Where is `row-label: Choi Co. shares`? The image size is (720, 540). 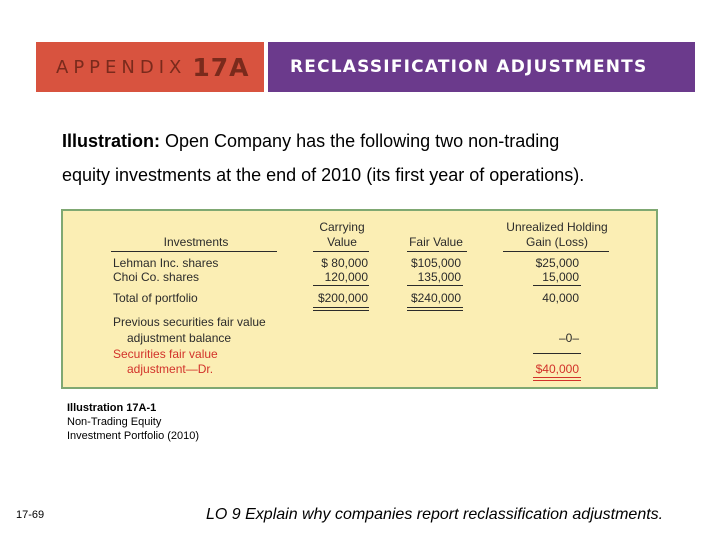 row-label: Choi Co. shares is located at coordinates (156, 277).